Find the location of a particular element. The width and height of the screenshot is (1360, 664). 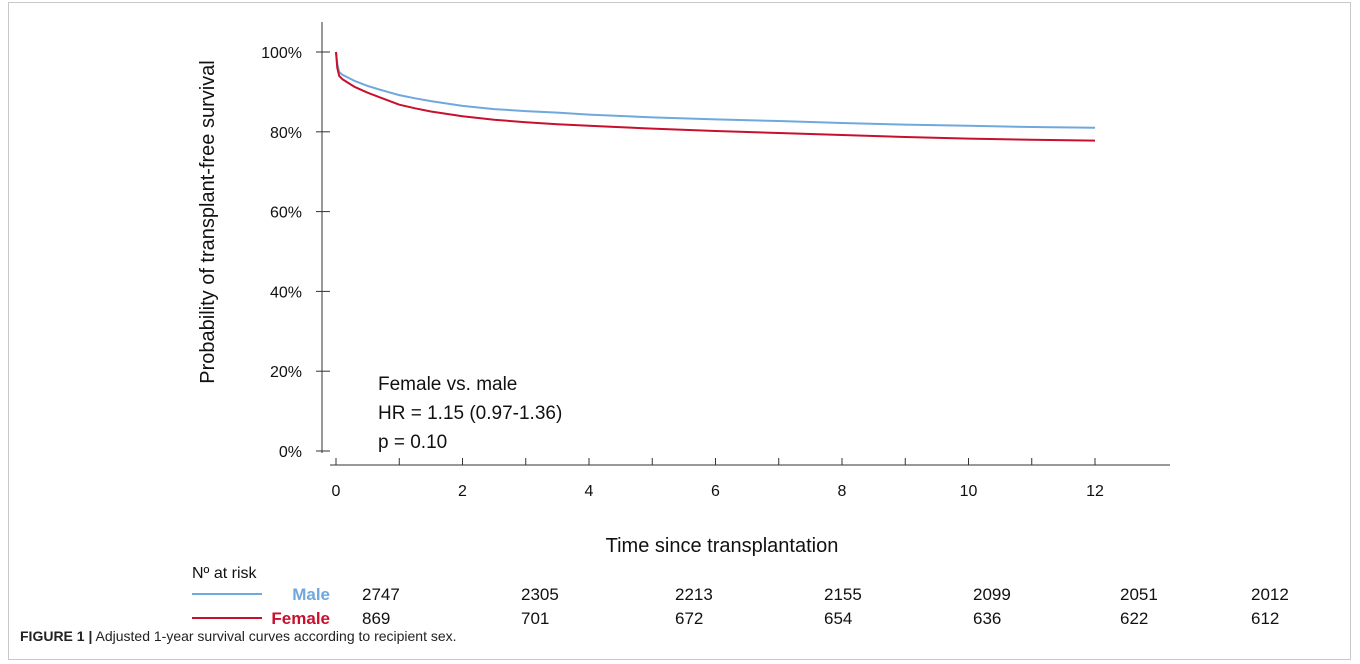

y-tick-label: 100% is located at coordinates (281, 53).